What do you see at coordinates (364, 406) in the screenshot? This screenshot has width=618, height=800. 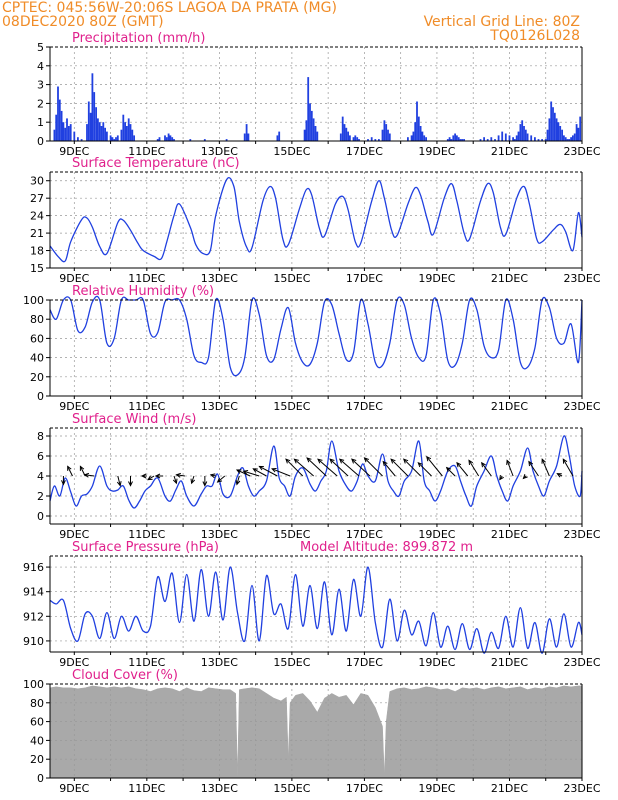 I see `x-date-label: 17DEC` at bounding box center [364, 406].